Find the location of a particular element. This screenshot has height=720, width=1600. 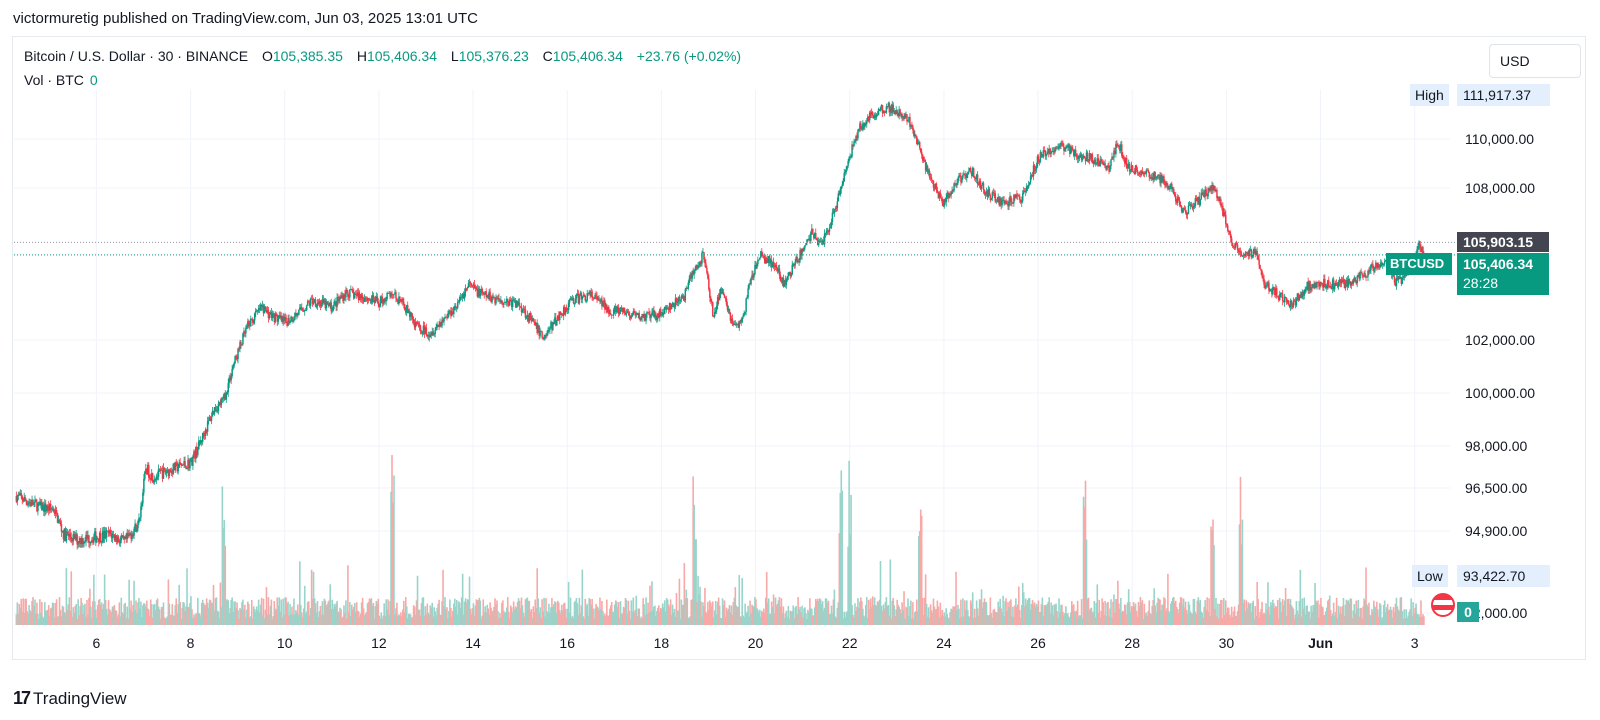

flag-icon is located at coordinates (1443, 605).